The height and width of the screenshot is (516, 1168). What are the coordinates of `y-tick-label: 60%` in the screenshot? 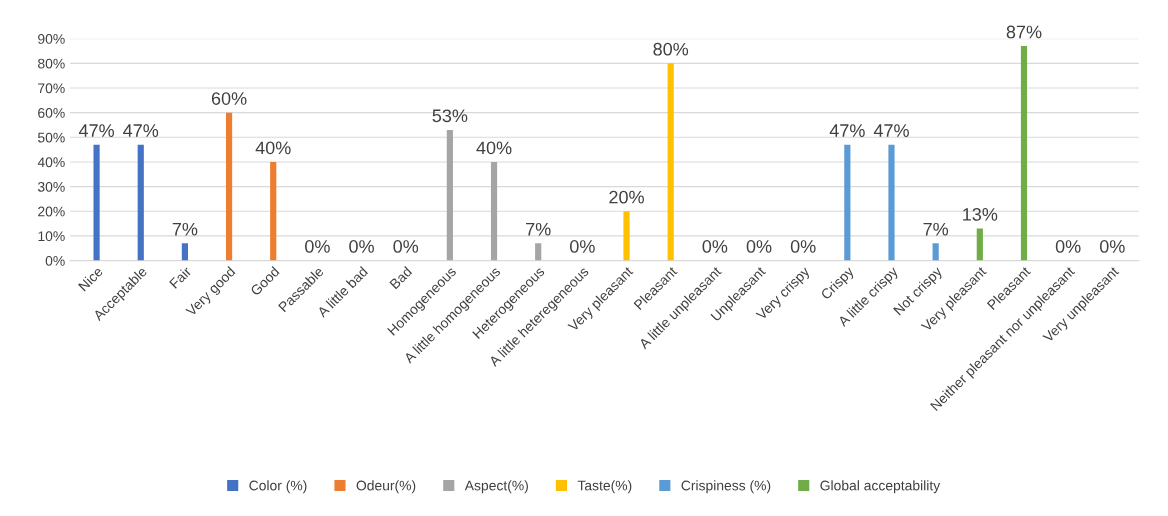 It's located at (51, 112).